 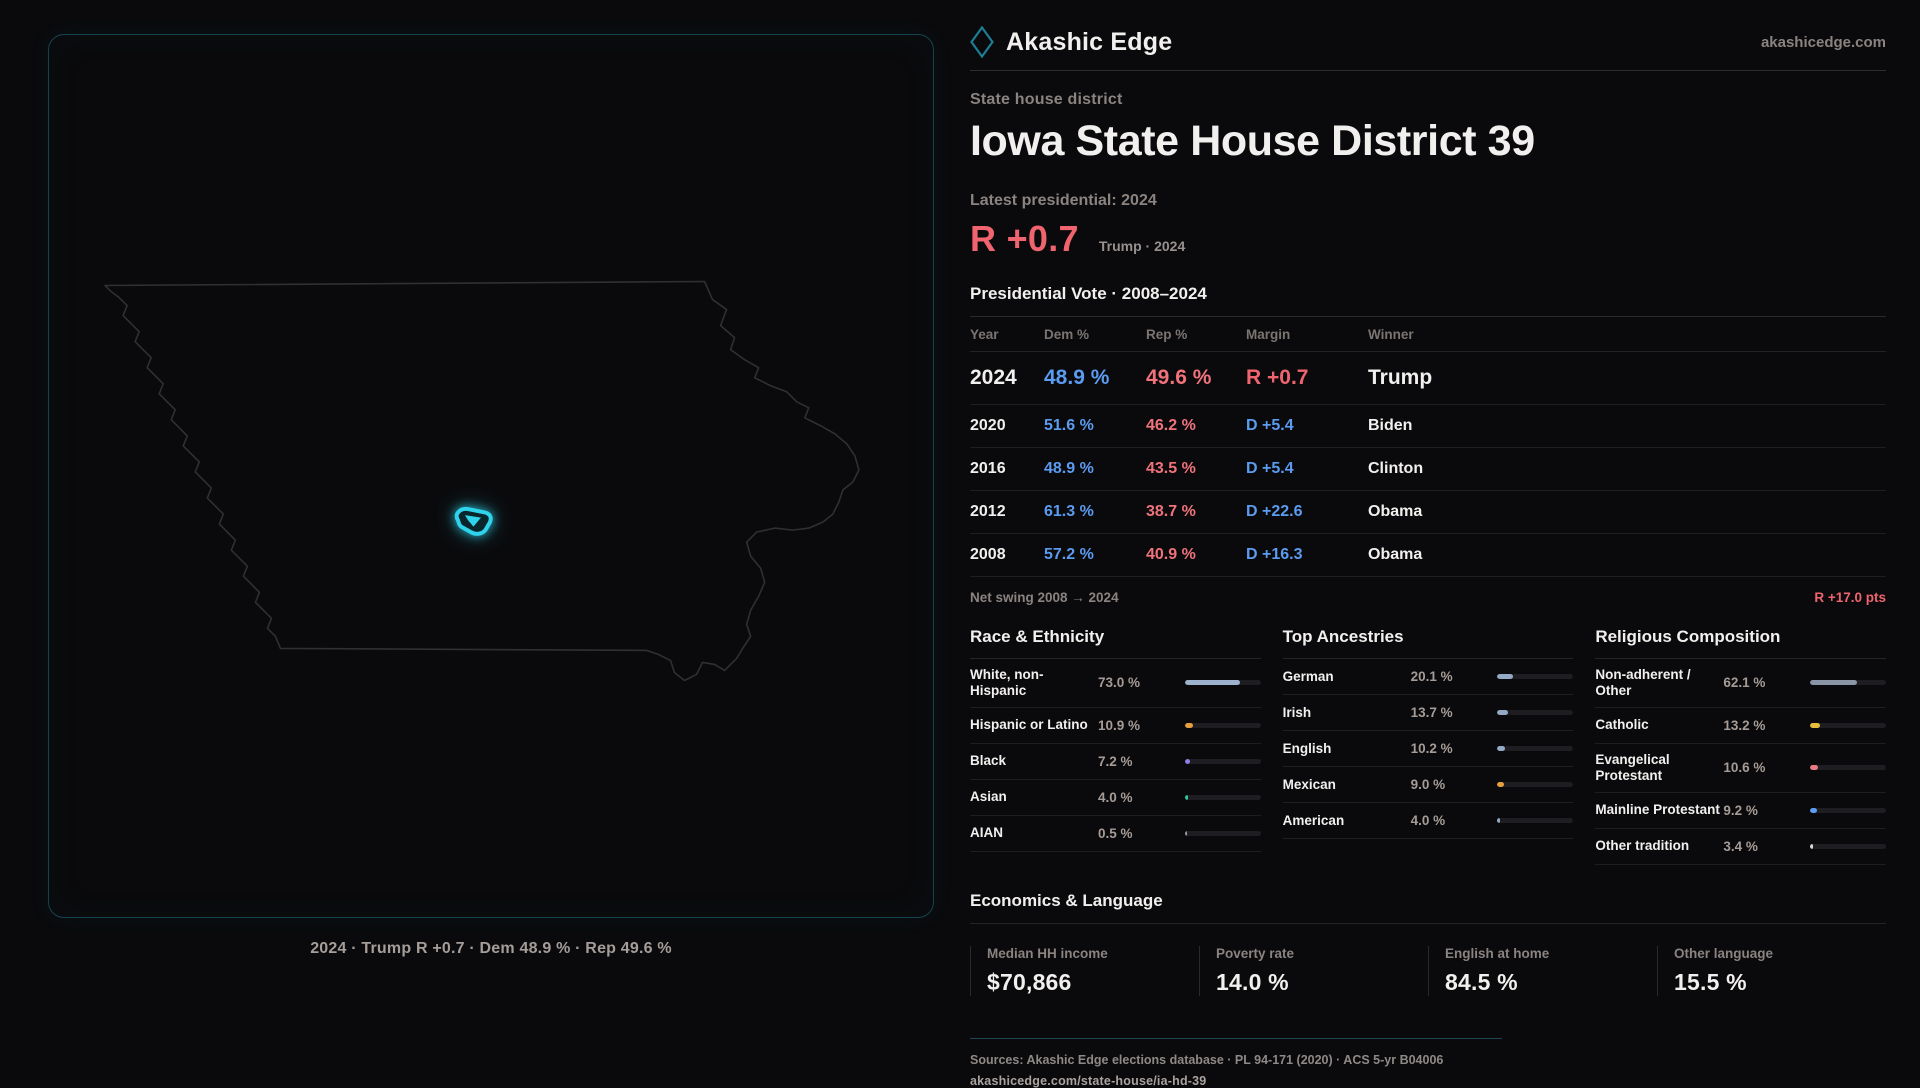 I want to click on vote-row-2012: 2012 61.3 % 38.7 % D +22.6 Obama, so click(x=1428, y=512).